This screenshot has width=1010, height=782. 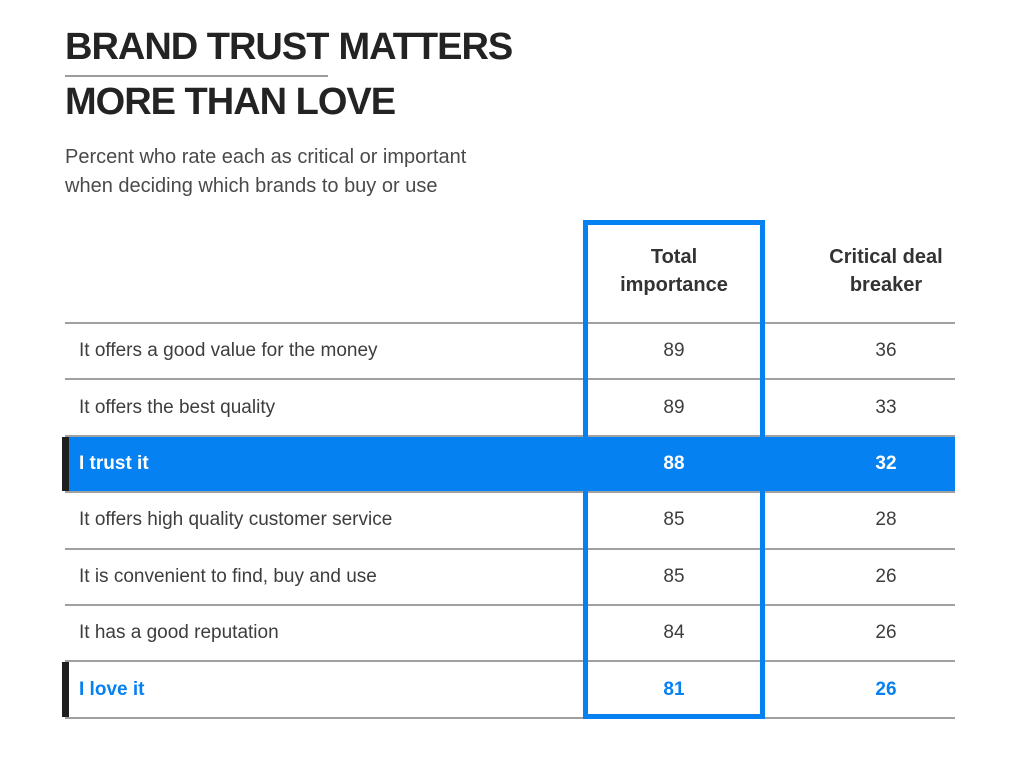 What do you see at coordinates (508, 463) in the screenshot?
I see `table-row-highlighted-trust: I trust it 88 32` at bounding box center [508, 463].